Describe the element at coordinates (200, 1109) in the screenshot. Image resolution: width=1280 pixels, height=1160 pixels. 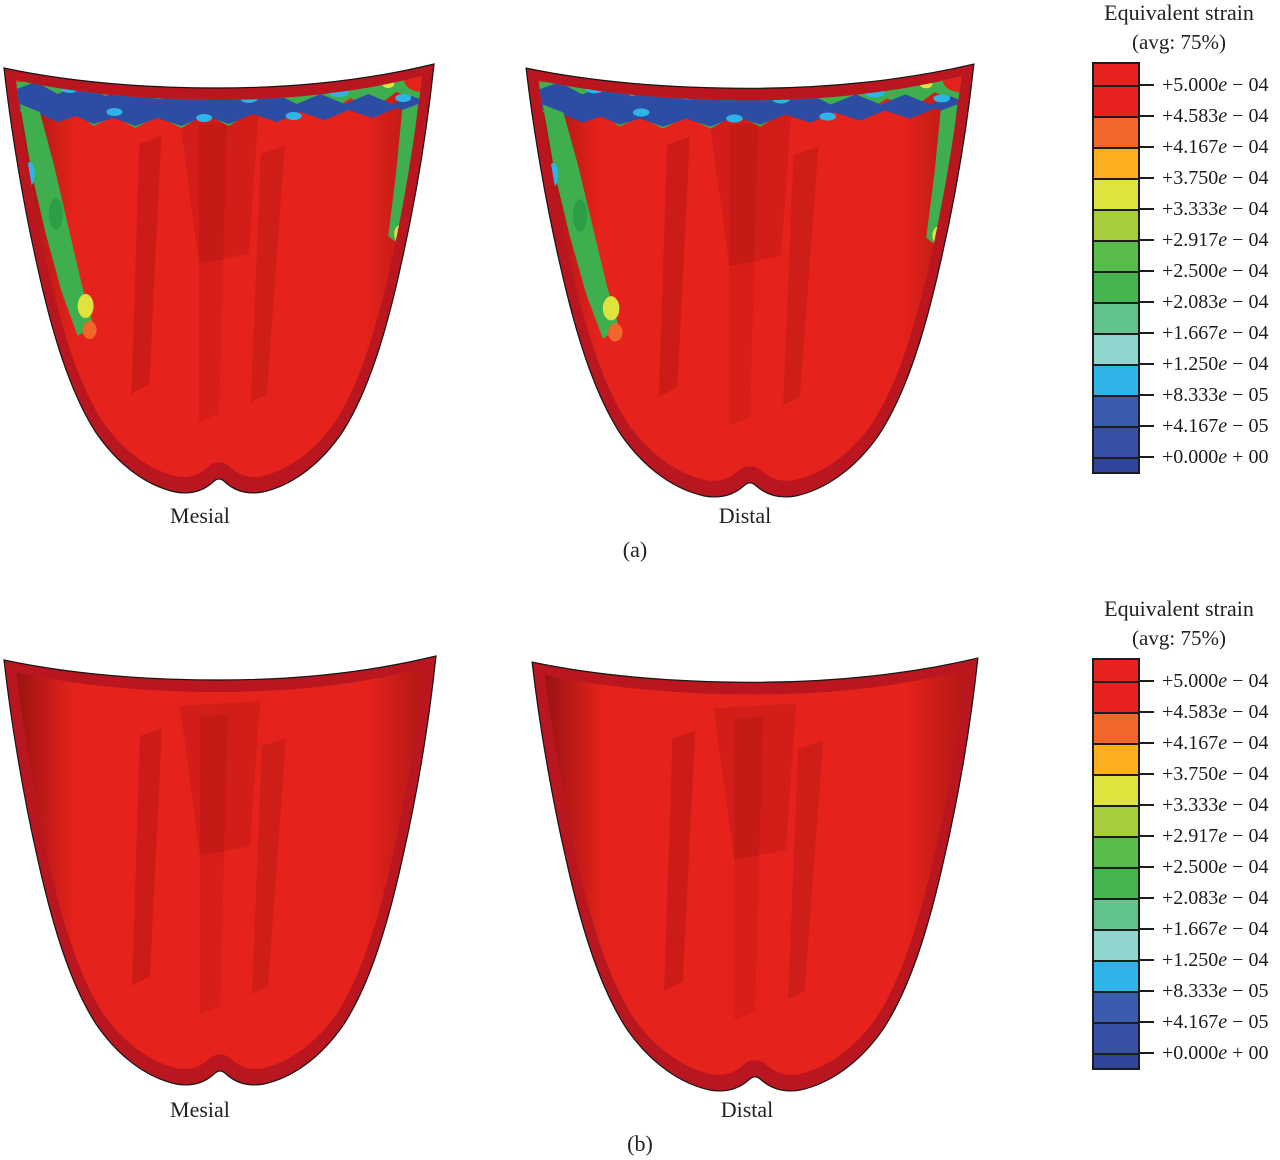
I see `view-label-b-mesial: Mesial` at that location.